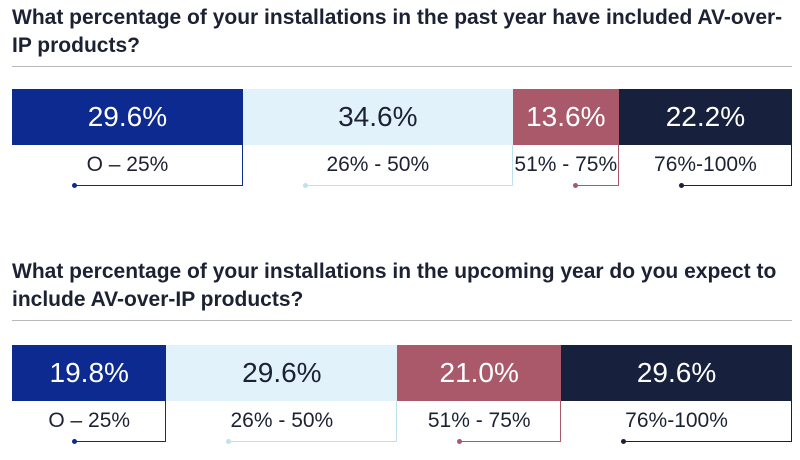 This screenshot has height=460, width=800. What do you see at coordinates (705, 117) in the screenshot?
I see `chart-1-segment-4: 22.2%` at bounding box center [705, 117].